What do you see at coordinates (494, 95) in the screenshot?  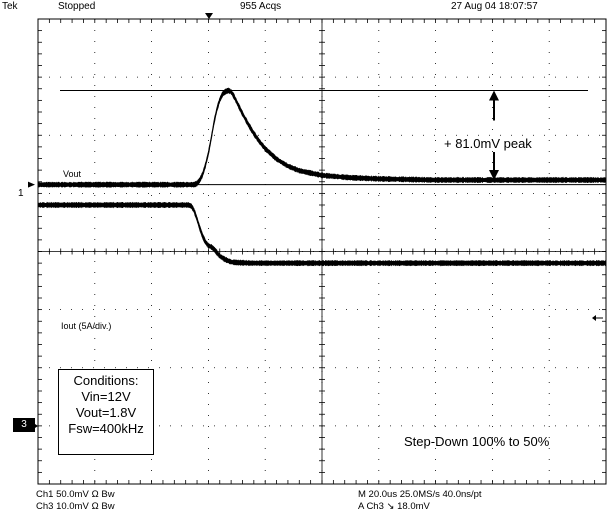 I see `arrow-up-head` at bounding box center [494, 95].